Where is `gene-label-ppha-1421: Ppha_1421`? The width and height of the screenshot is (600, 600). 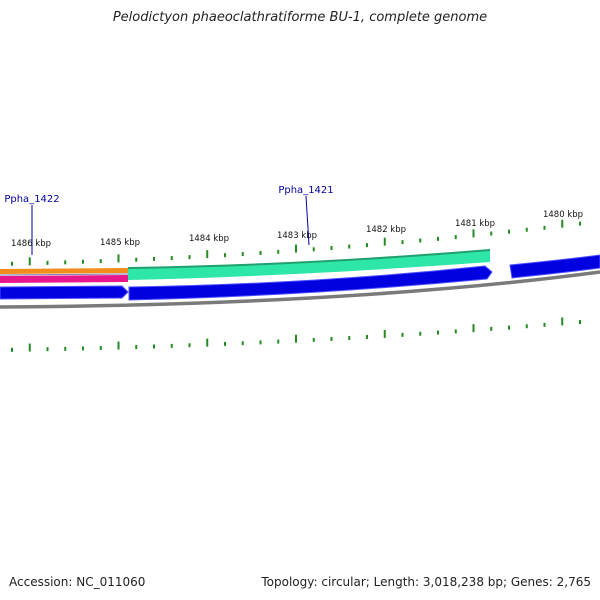
gene-label-ppha-1421: Ppha_1421 is located at coordinates (305, 190).